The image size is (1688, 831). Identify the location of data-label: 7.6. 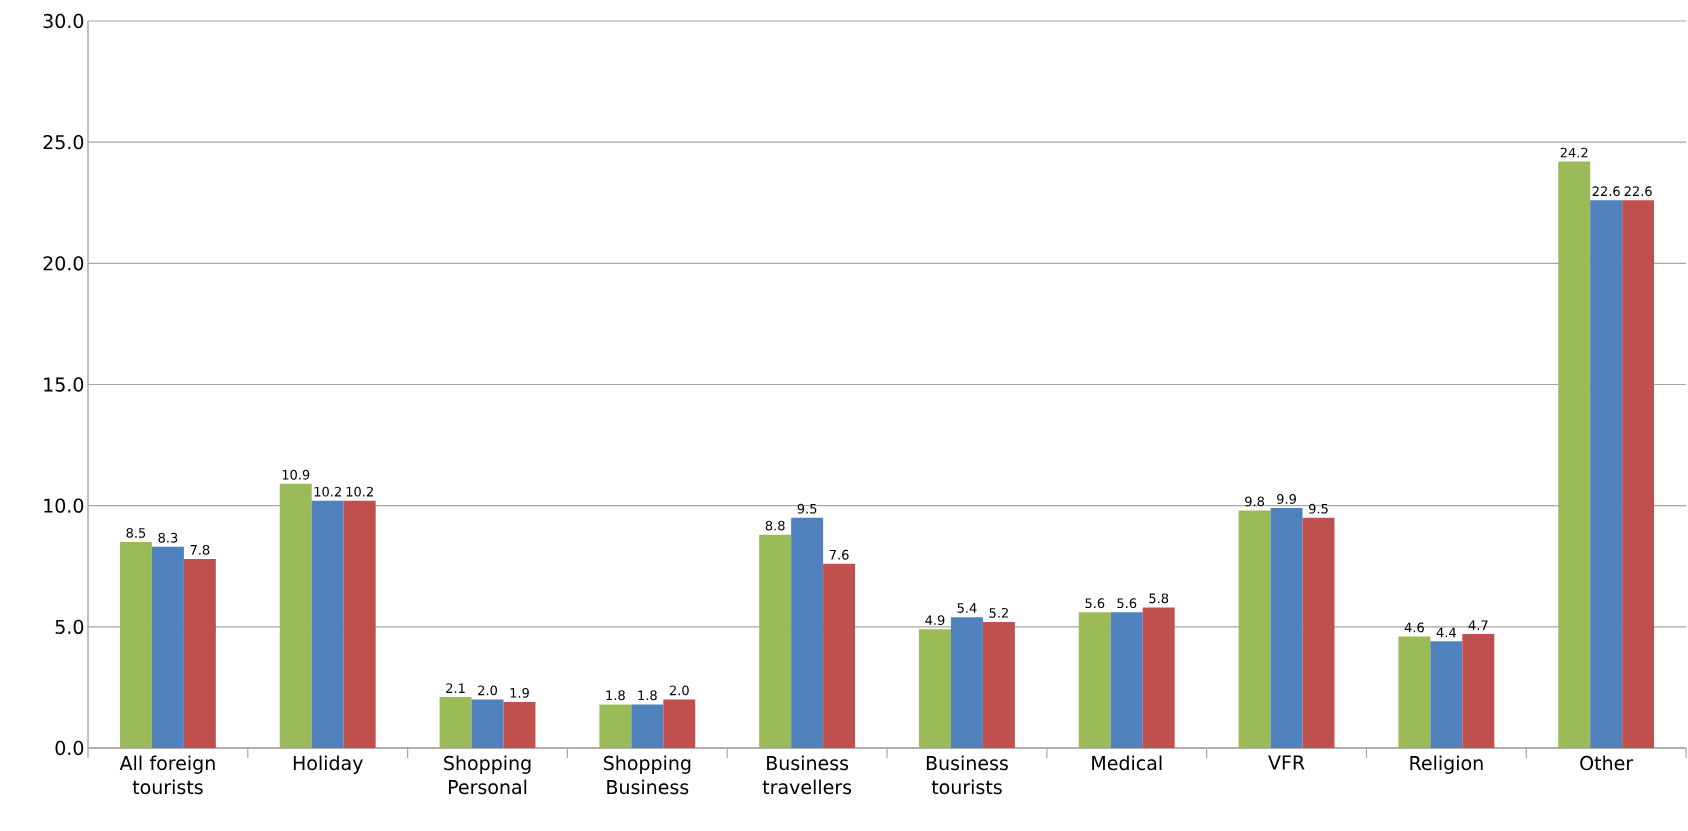
(839, 554).